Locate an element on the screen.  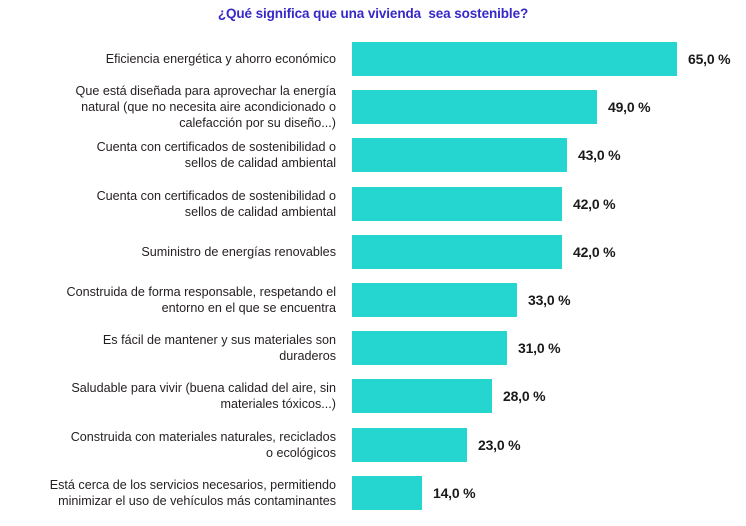
bar-value-label: 28,0 % is located at coordinates (524, 396).